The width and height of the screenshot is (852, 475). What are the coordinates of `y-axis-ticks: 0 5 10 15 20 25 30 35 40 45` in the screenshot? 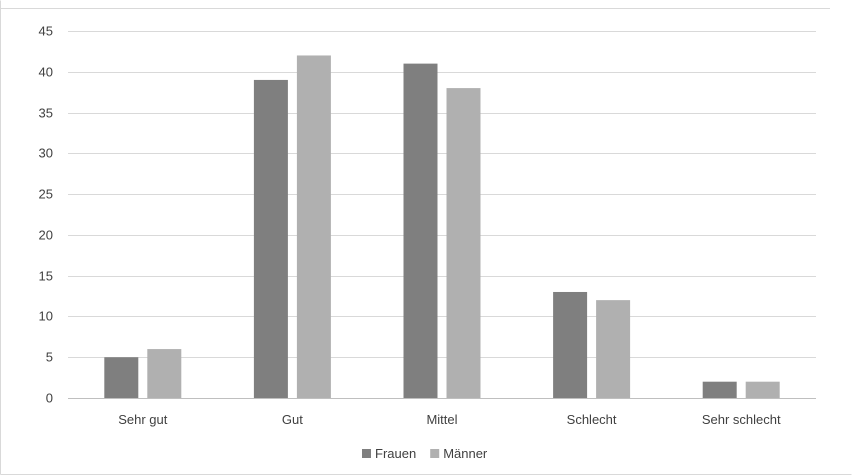 It's located at (46, 215).